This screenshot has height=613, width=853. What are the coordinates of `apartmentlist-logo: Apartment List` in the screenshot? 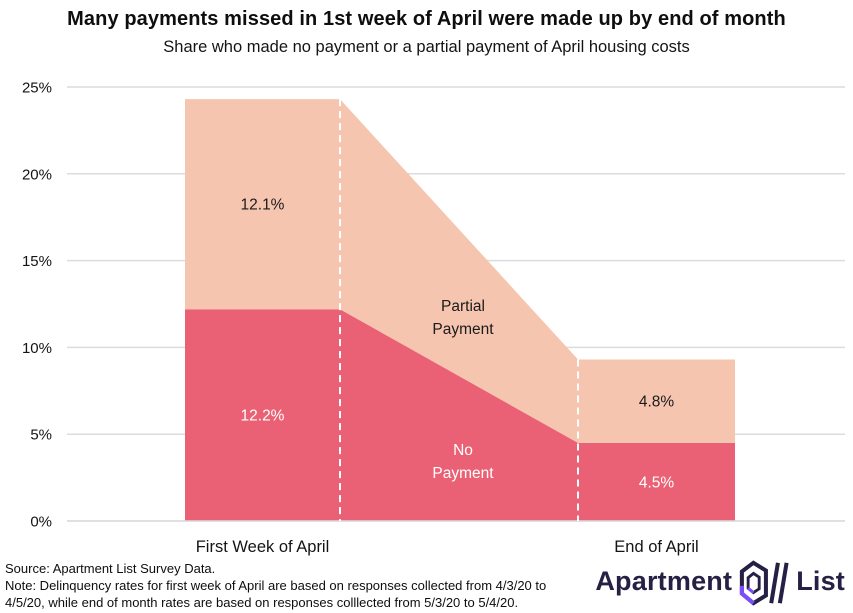 It's located at (720, 583).